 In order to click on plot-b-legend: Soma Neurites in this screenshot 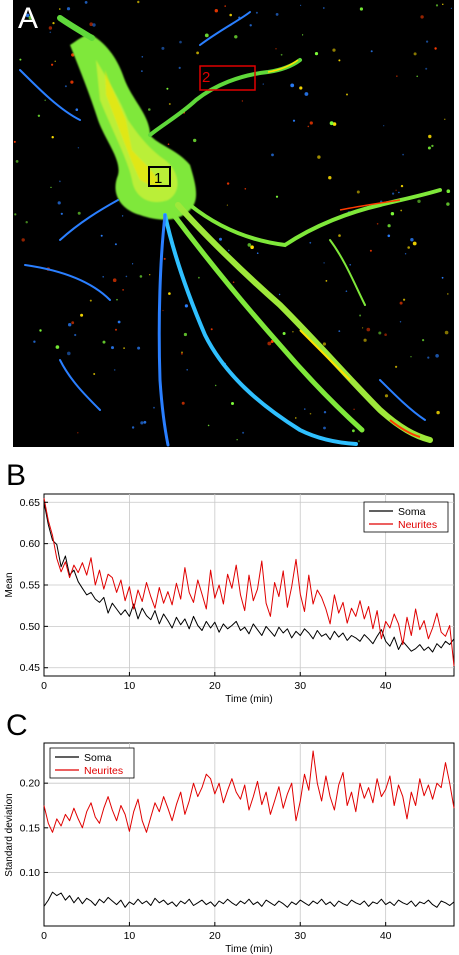, I will do `click(406, 517)`.